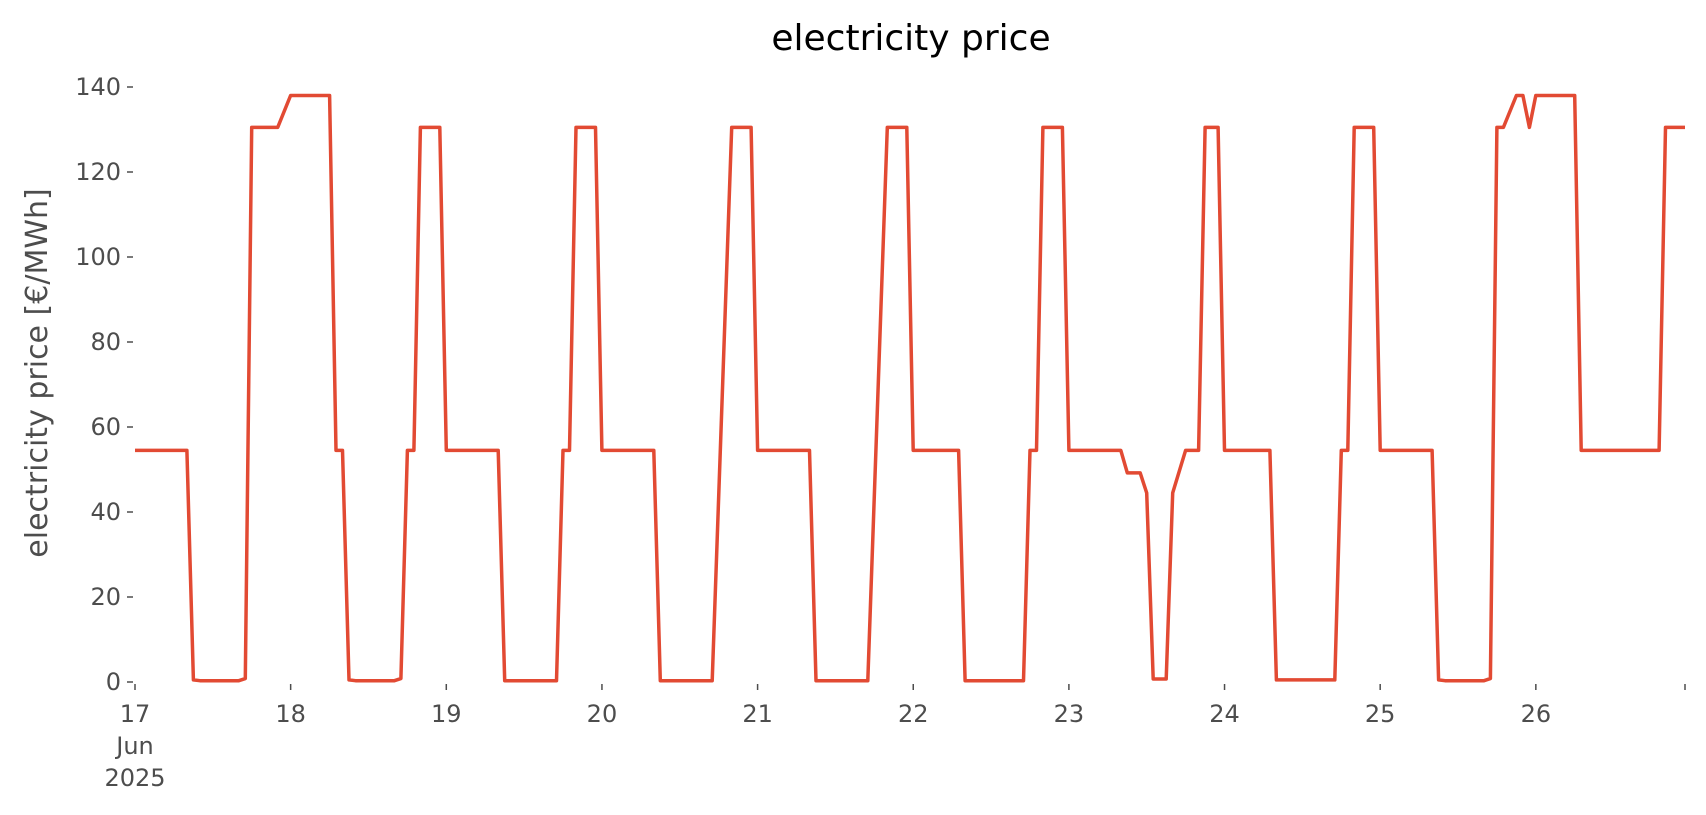 Image resolution: width=1706 pixels, height=815 pixels. Describe the element at coordinates (913, 714) in the screenshot. I see `x-tick-label: 22` at that location.